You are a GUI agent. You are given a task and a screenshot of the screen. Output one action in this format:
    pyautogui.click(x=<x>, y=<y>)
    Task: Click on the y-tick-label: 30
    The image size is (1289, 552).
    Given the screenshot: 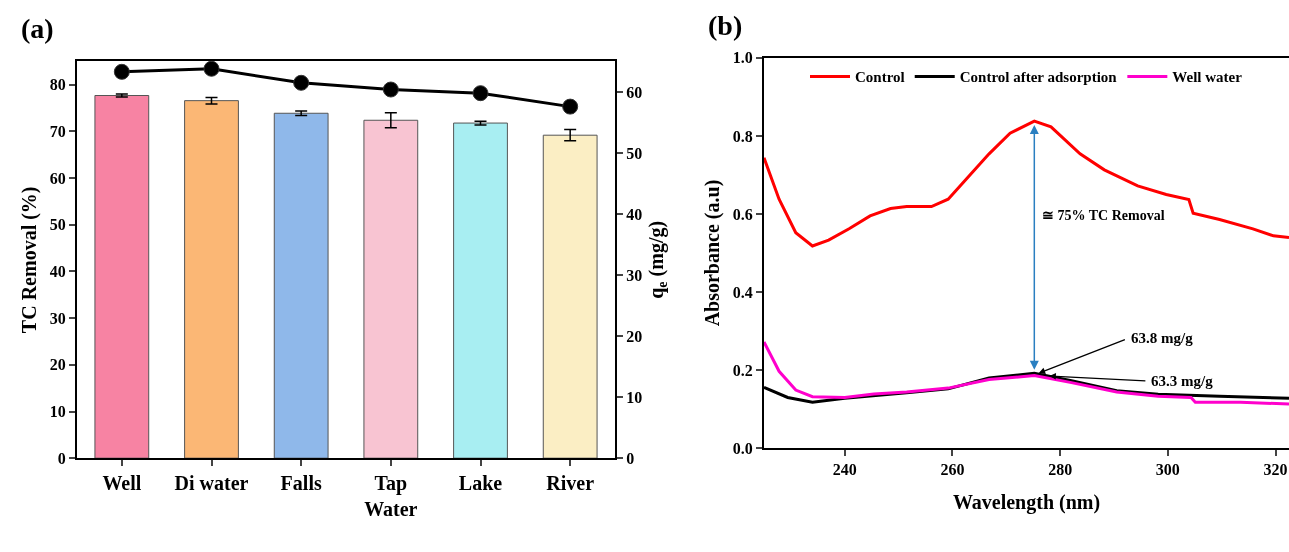 What is the action you would take?
    pyautogui.click(x=57, y=318)
    